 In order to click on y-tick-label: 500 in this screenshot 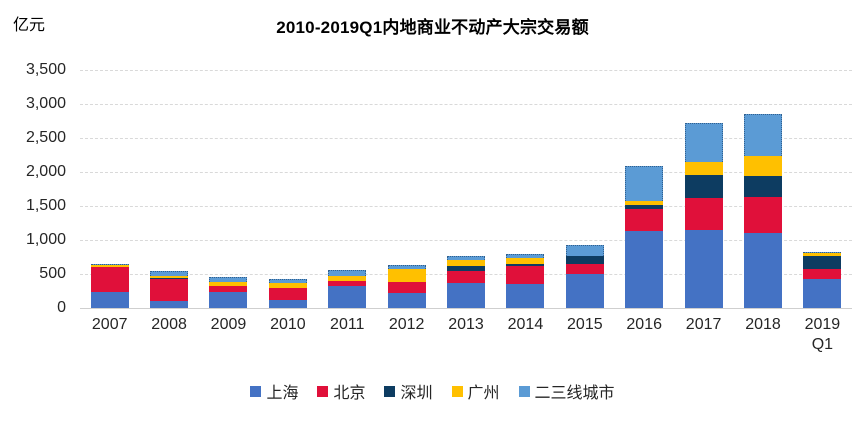, I will do `click(52, 273)`.